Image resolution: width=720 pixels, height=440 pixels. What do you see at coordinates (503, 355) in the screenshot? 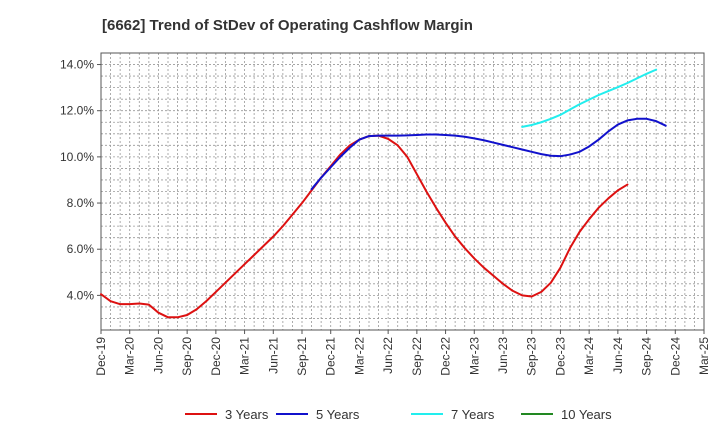
I see `x-tick-label: Jun-23` at bounding box center [503, 355].